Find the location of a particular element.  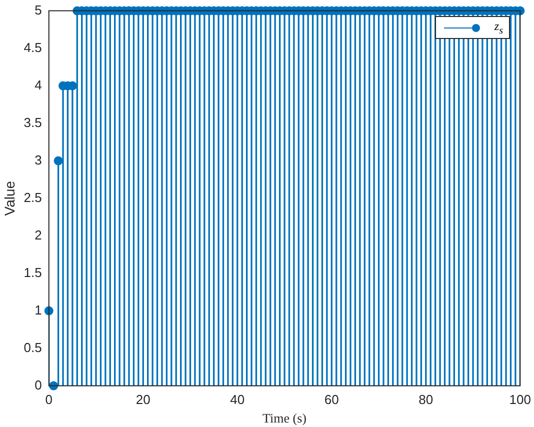

y-tick-label: 2 is located at coordinates (38, 234).